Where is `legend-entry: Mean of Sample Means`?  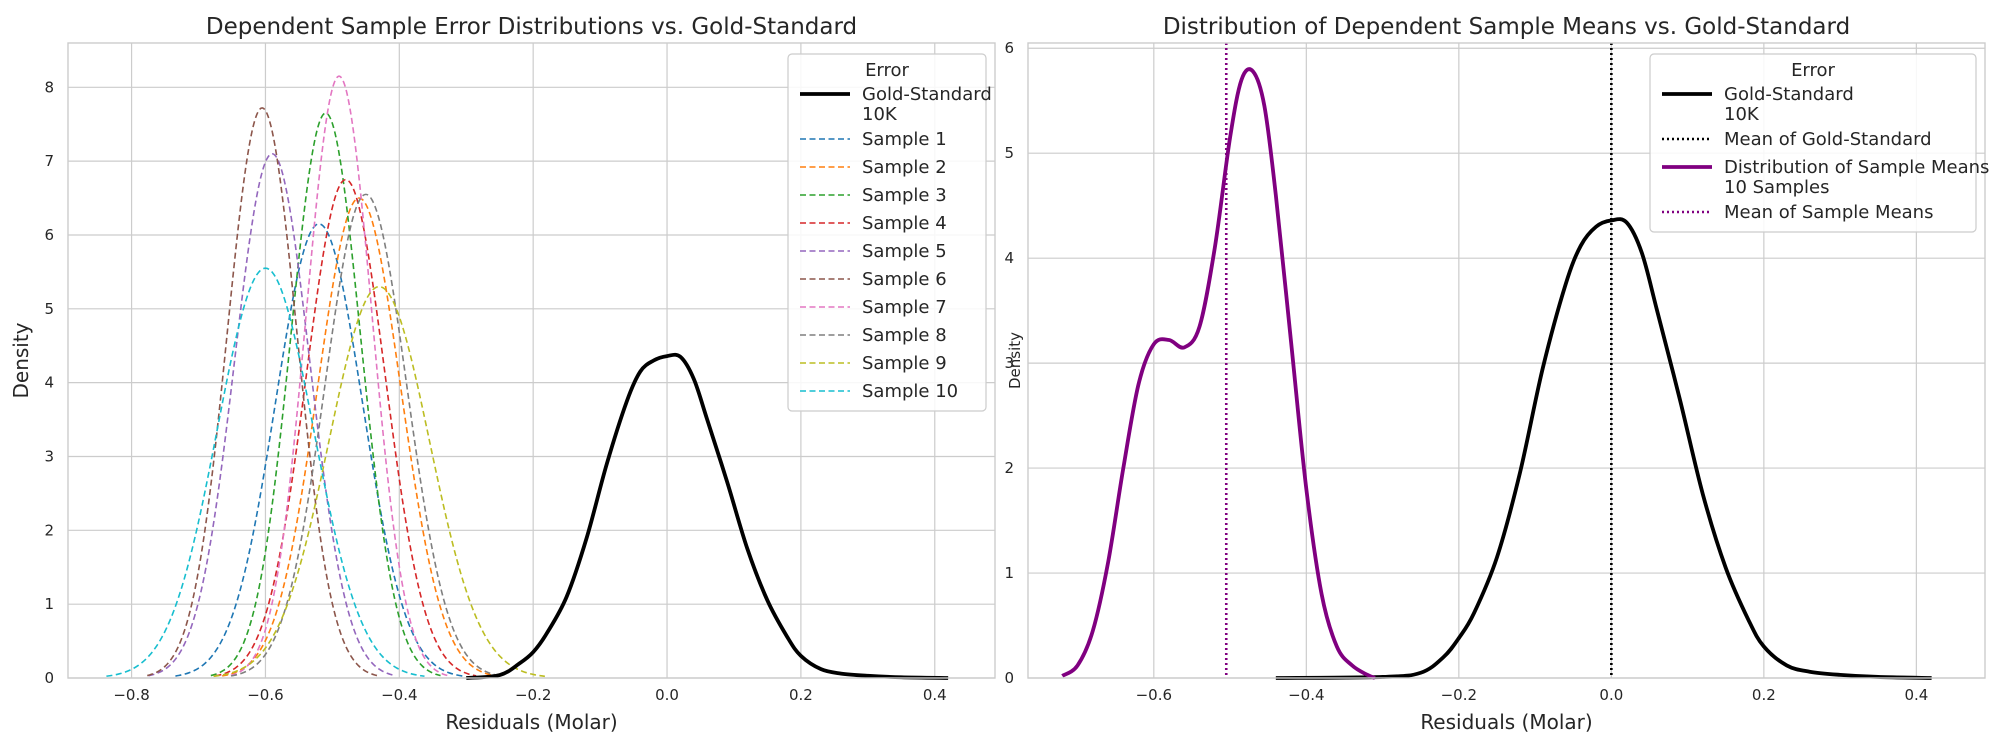
legend-entry: Mean of Sample Means is located at coordinates (1828, 212).